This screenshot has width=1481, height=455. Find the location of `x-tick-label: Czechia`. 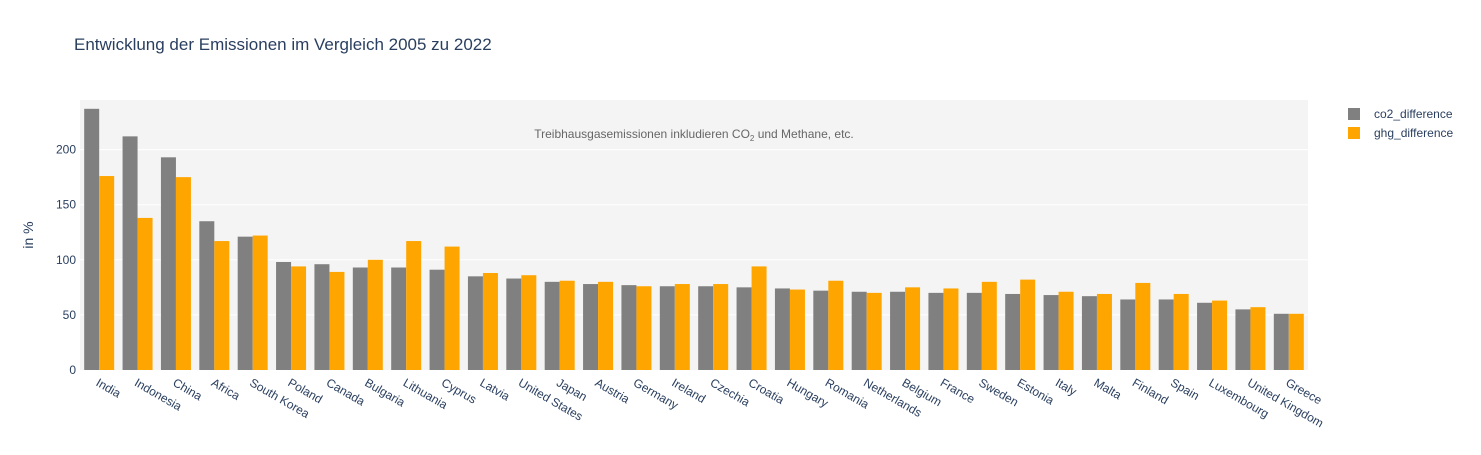

x-tick-label: Czechia is located at coordinates (730, 392).